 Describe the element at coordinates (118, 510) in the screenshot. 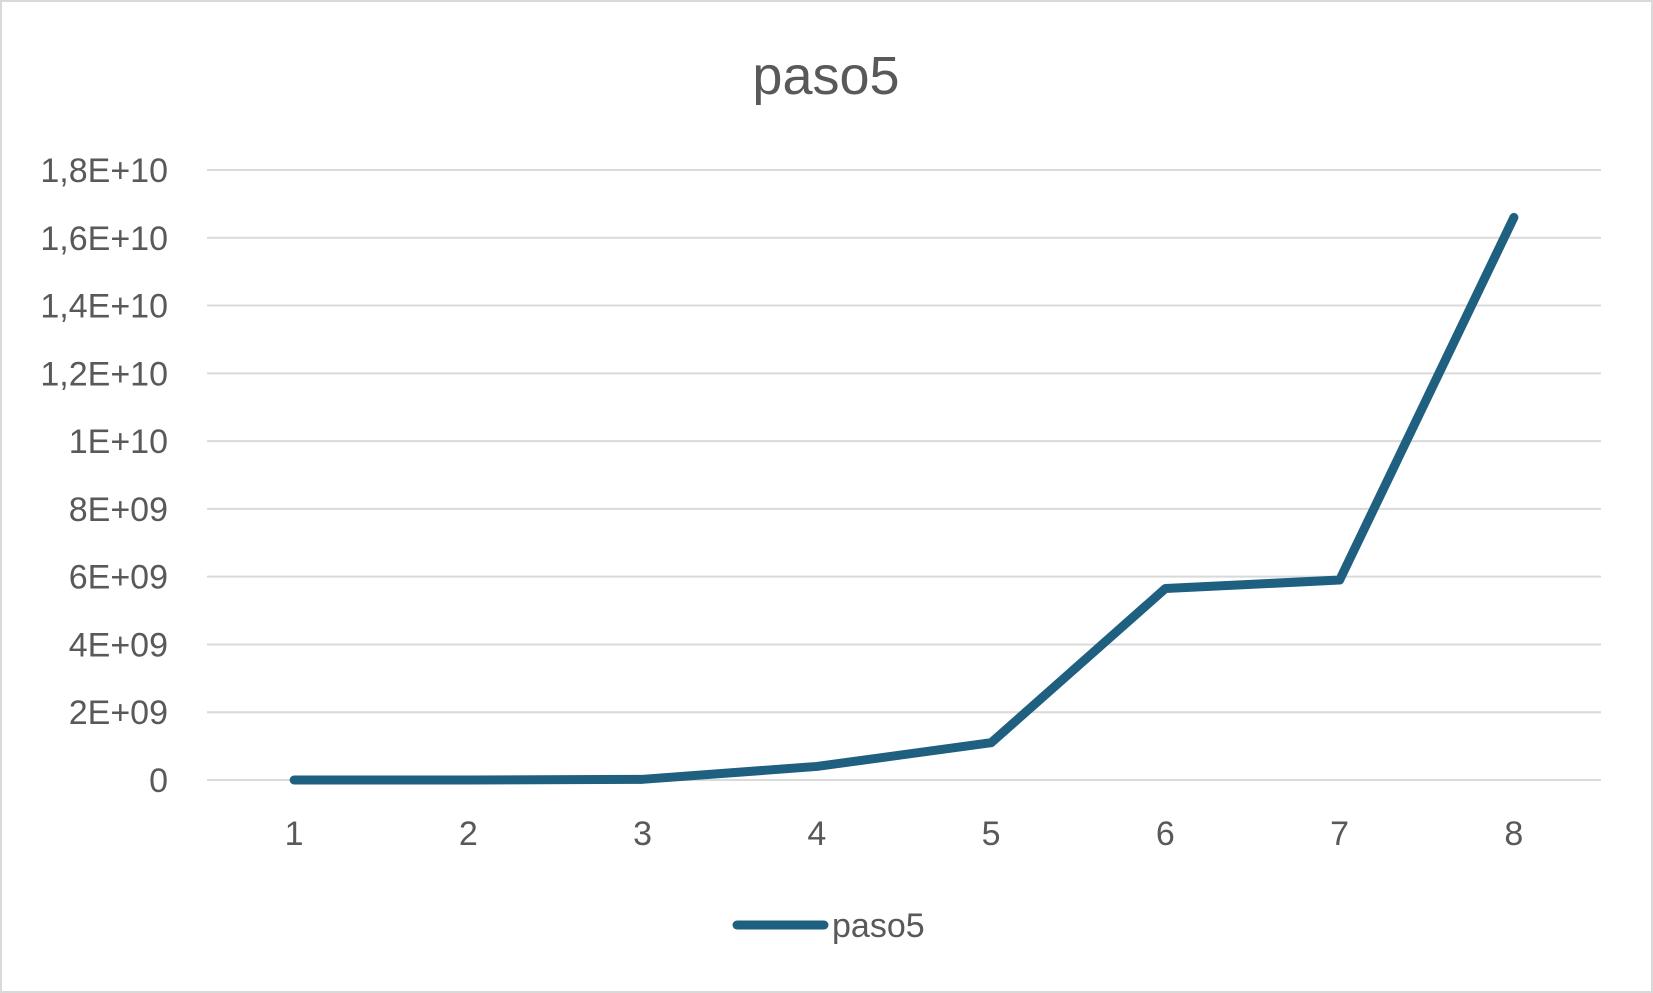

I see `y-tick-label: 8E+09` at that location.